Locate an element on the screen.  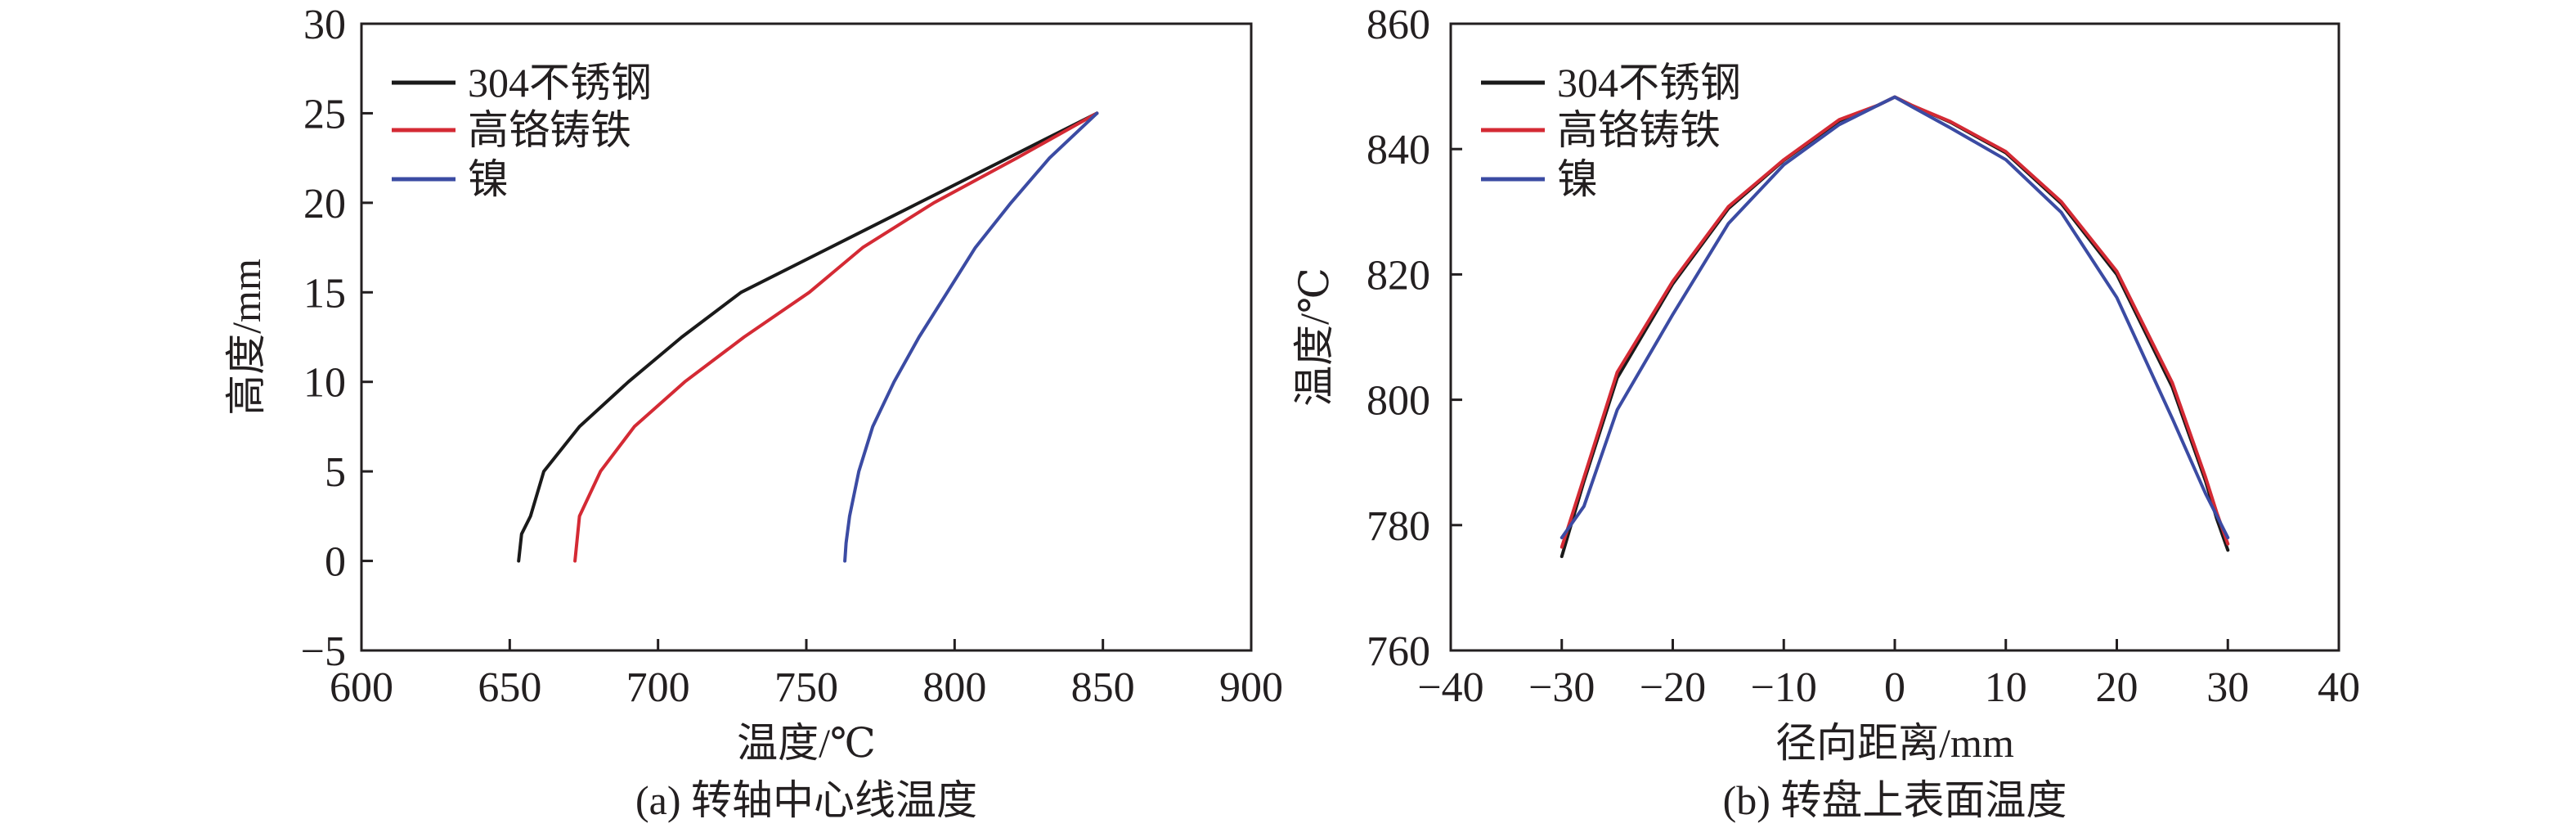
y-tick-label: 30 is located at coordinates (324, 25).